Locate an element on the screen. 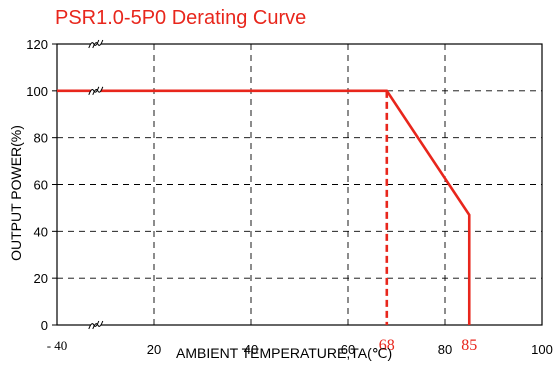  y-tick-label: 20 is located at coordinates (41, 278).